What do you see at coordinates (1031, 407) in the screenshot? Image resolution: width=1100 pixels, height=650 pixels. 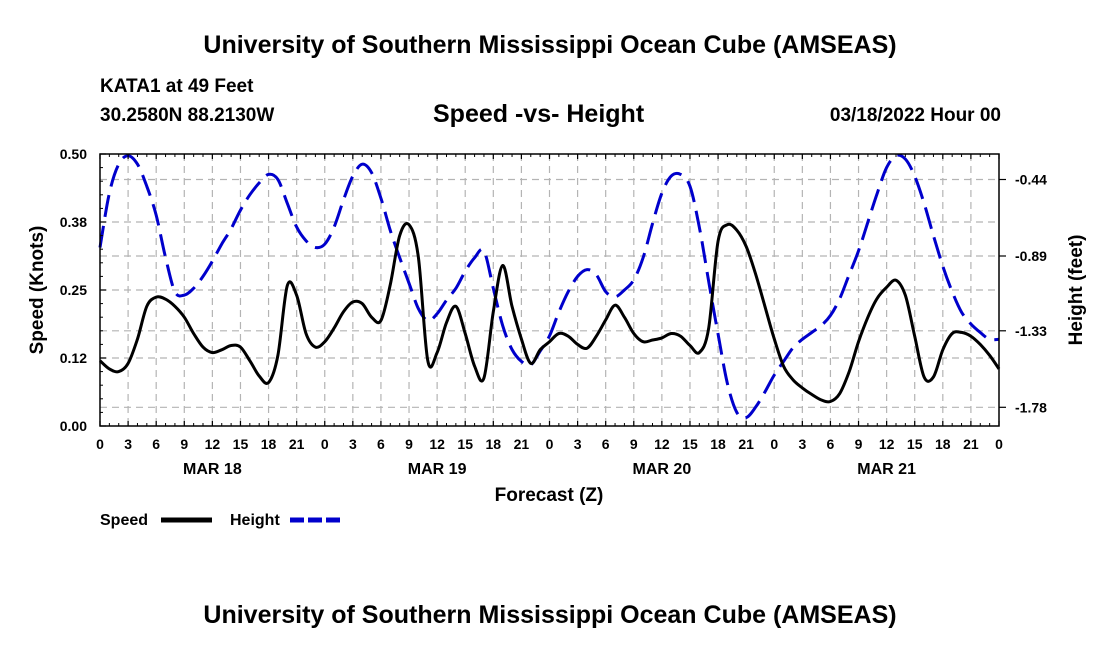 I see `y2-tick-label: -1.78` at bounding box center [1031, 407].